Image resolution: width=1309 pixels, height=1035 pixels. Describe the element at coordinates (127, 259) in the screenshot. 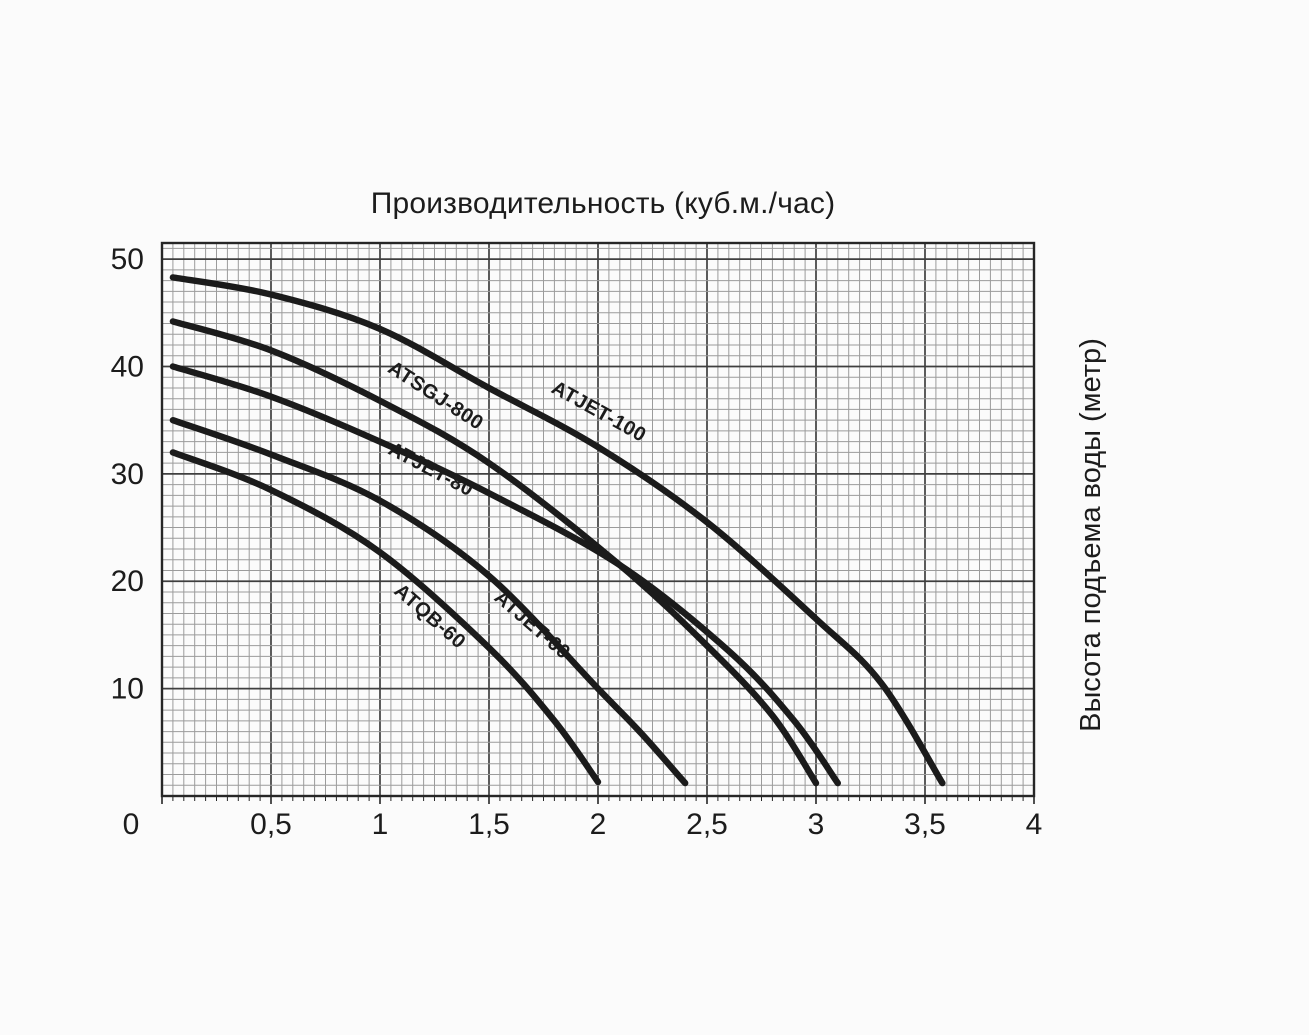

I see `y-tick-label: 50` at that location.